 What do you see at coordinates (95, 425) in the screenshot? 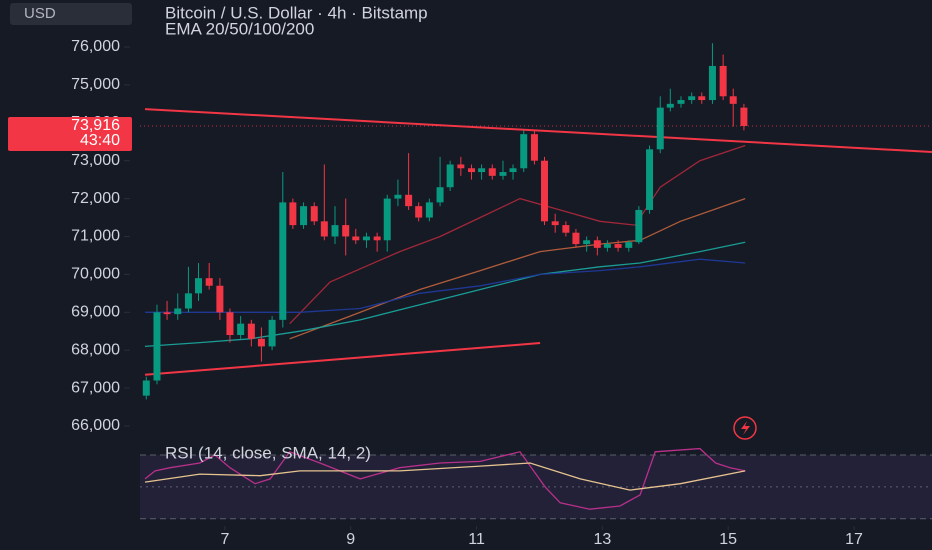
I see `y-tick-label: 66,000` at bounding box center [95, 425].